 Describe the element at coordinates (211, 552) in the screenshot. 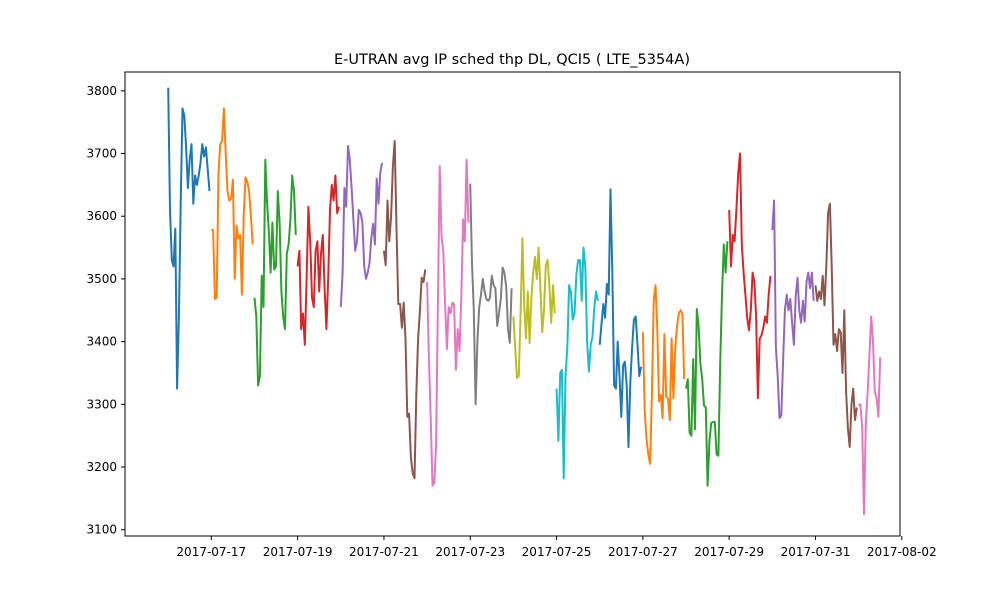

I see `x-tick-label: 2017-07-17` at that location.